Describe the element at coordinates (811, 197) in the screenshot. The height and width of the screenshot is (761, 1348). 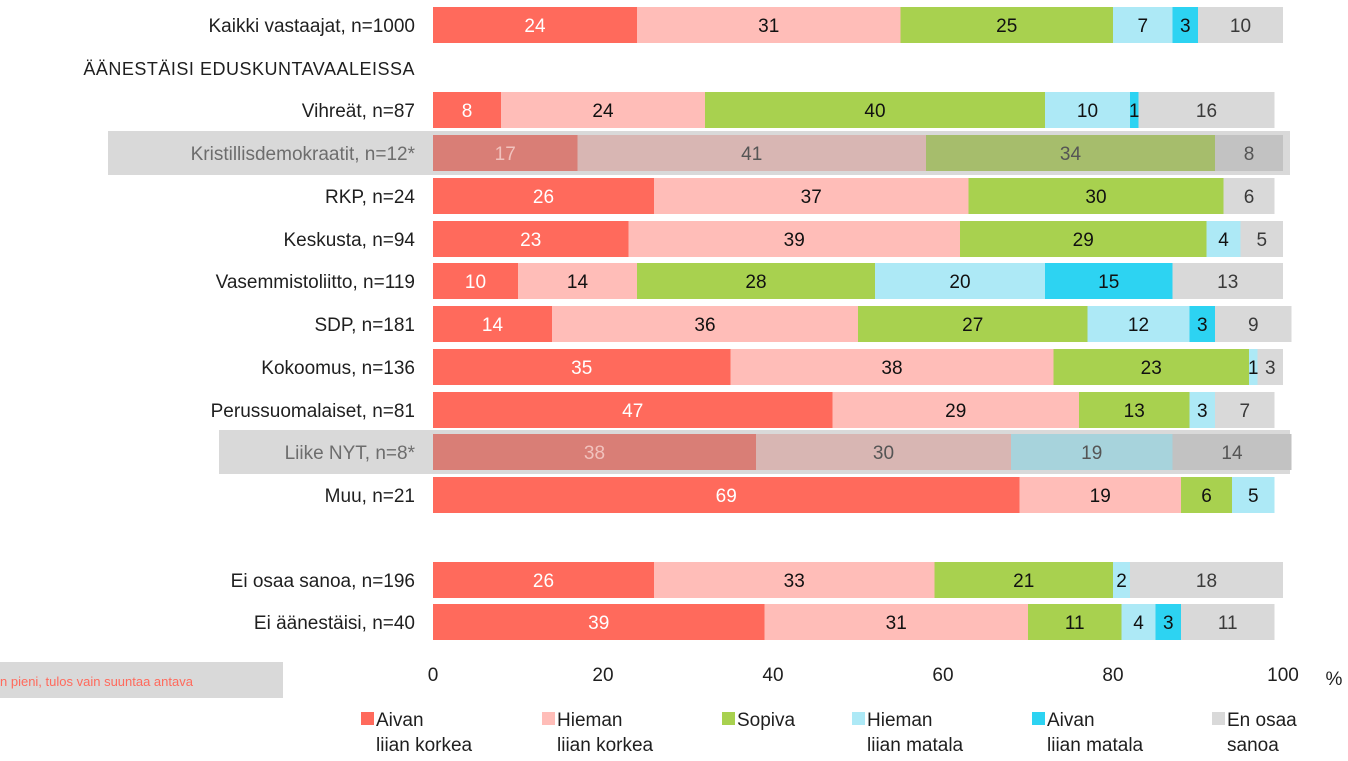
I see `data-label: 37` at that location.